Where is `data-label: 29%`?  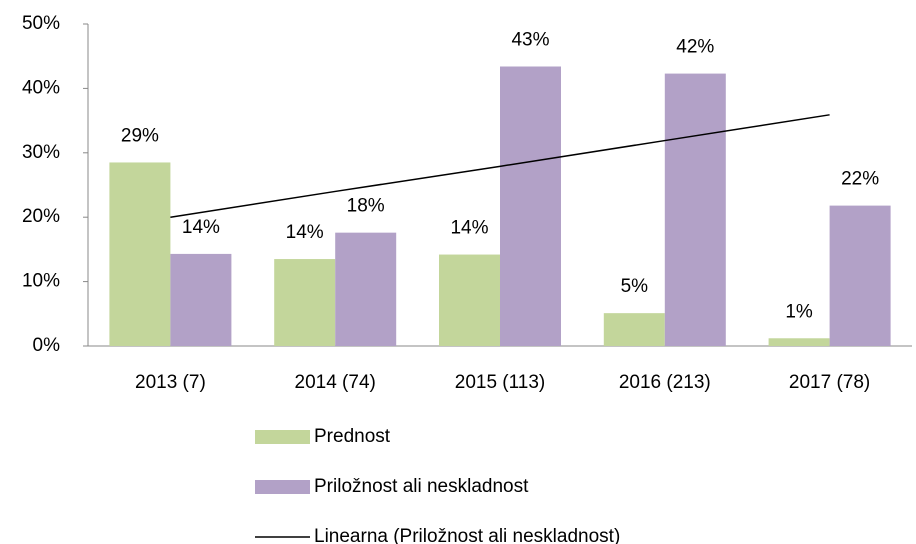 data-label: 29% is located at coordinates (140, 135).